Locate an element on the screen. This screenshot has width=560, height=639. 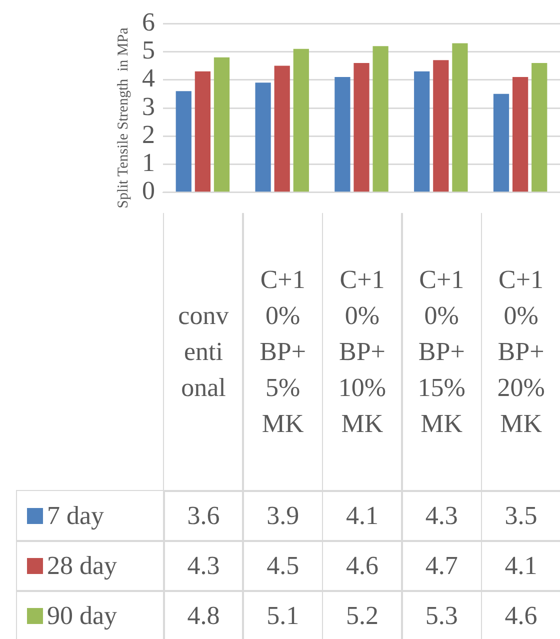
y-tick-label: 6 is located at coordinates (148, 21).